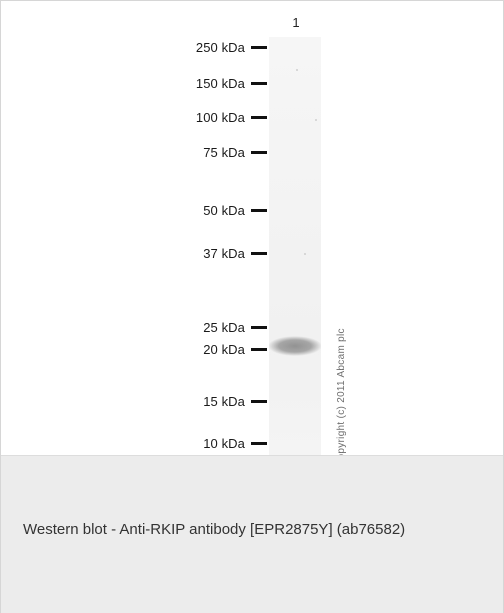  Describe the element at coordinates (194, 327) in the screenshot. I see `marker-row: 25 kDa` at that location.